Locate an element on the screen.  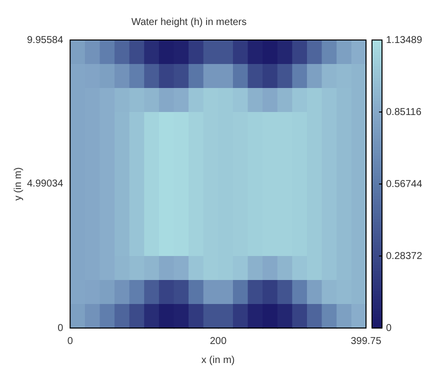
x-tick-label: 399.75 is located at coordinates (366, 341).